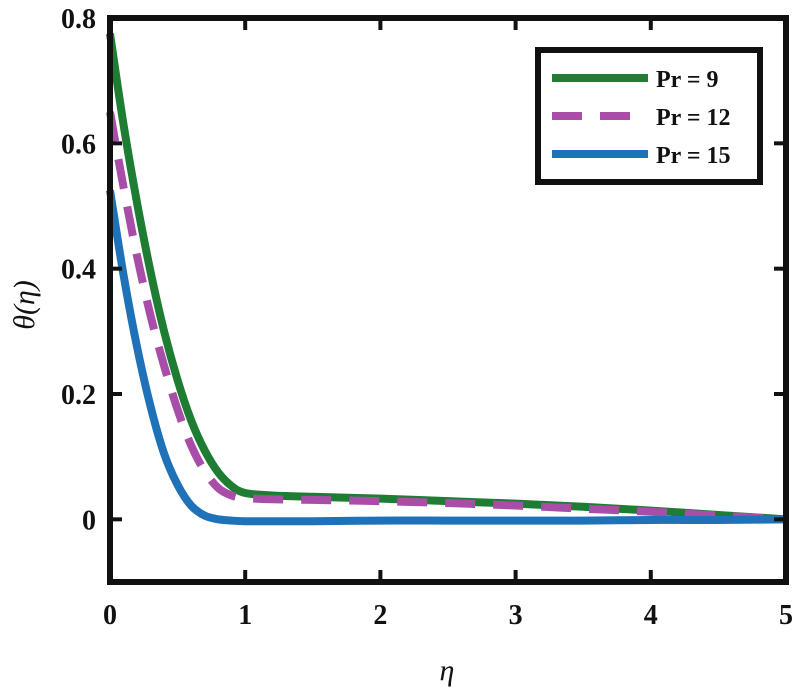 The height and width of the screenshot is (699, 802). I want to click on y-tick-label: 0.2, so click(78, 395).